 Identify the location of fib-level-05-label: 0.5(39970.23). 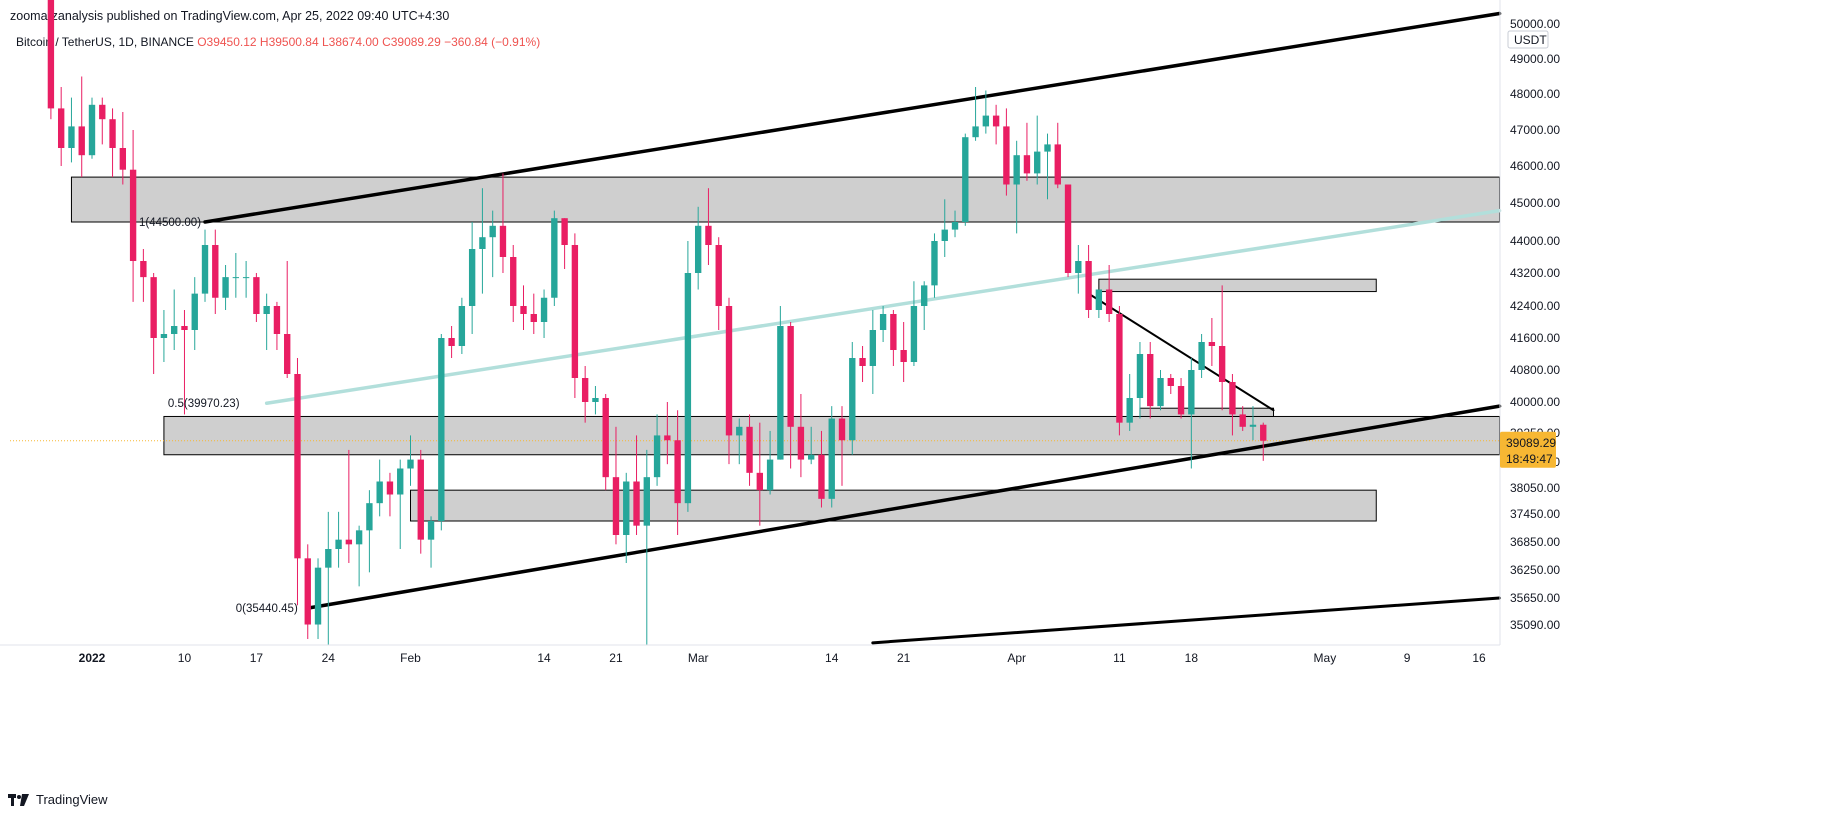
(204, 404).